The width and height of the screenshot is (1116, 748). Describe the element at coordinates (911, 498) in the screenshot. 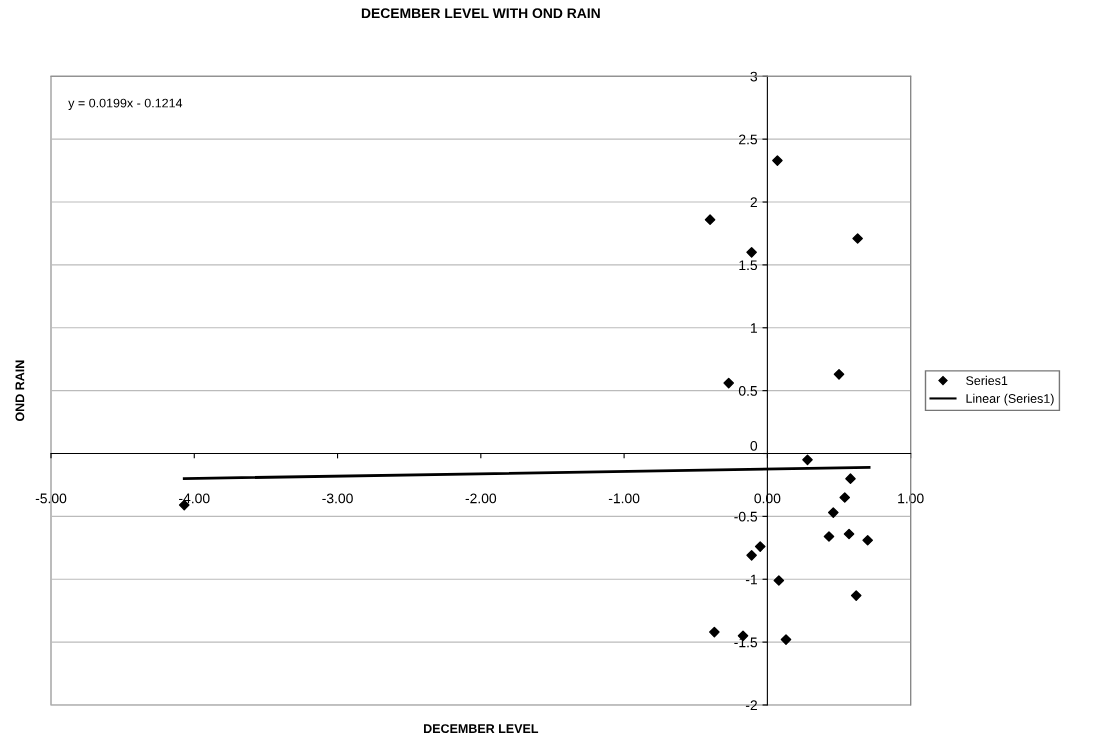

I see `x-tick-label: 1.00` at that location.